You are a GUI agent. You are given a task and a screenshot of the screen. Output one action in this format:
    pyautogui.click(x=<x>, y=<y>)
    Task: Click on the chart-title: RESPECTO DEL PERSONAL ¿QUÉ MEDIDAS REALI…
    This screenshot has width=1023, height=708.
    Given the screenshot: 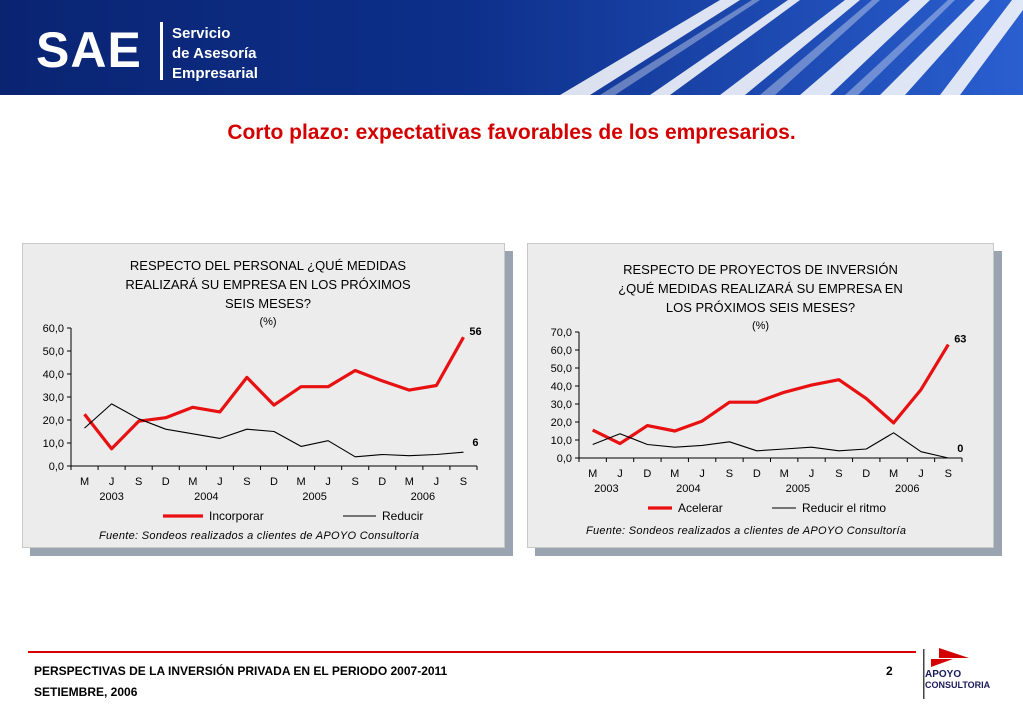 What is the action you would take?
    pyautogui.click(x=268, y=294)
    